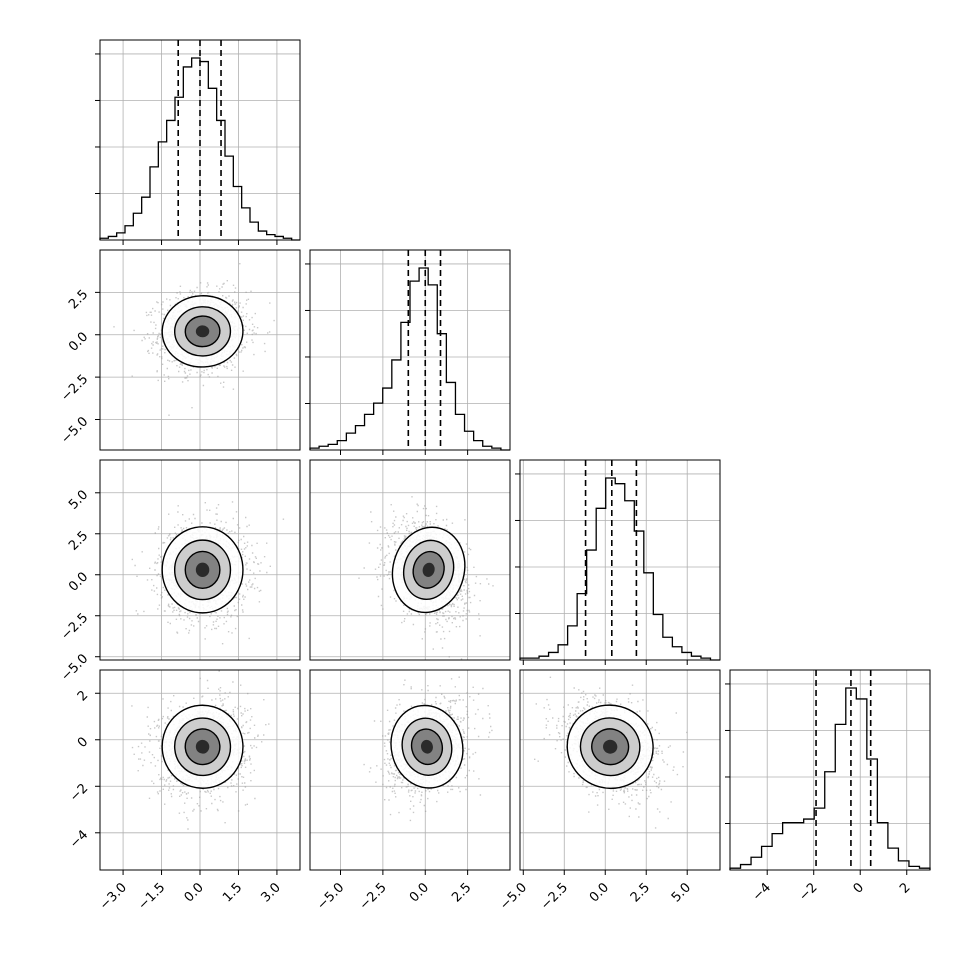  I want to click on y-tick-label: 5.0, so click(78, 499).